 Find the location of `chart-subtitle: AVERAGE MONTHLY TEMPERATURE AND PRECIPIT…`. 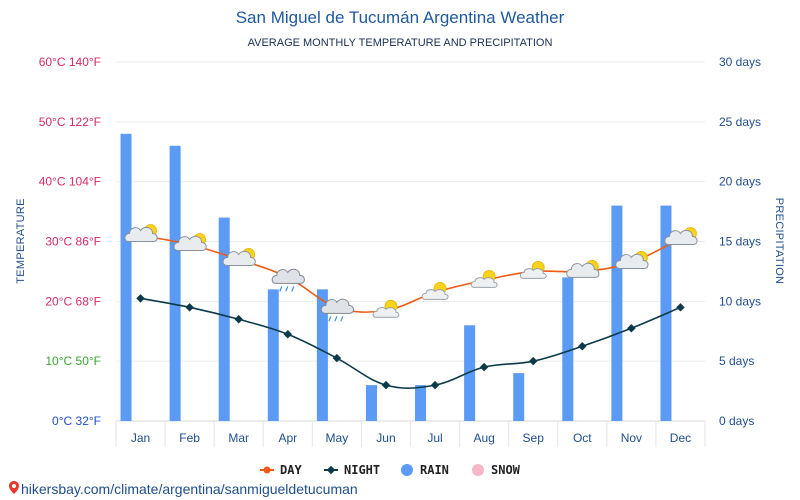

chart-subtitle: AVERAGE MONTHLY TEMPERATURE AND PRECIPIT… is located at coordinates (400, 43).